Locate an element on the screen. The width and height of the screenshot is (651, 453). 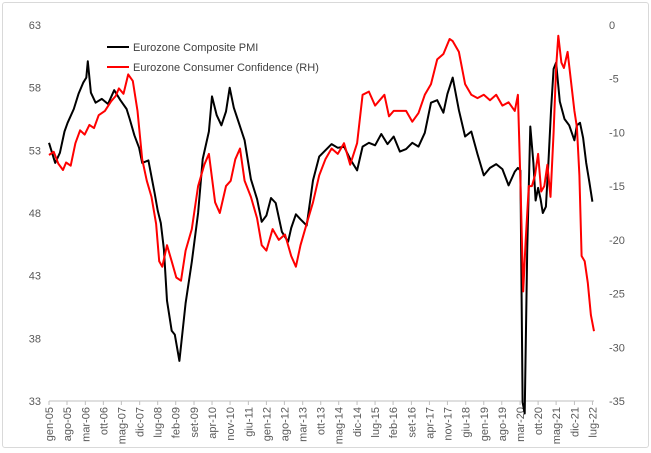
right-tick-label: 0 is located at coordinates (612, 26).